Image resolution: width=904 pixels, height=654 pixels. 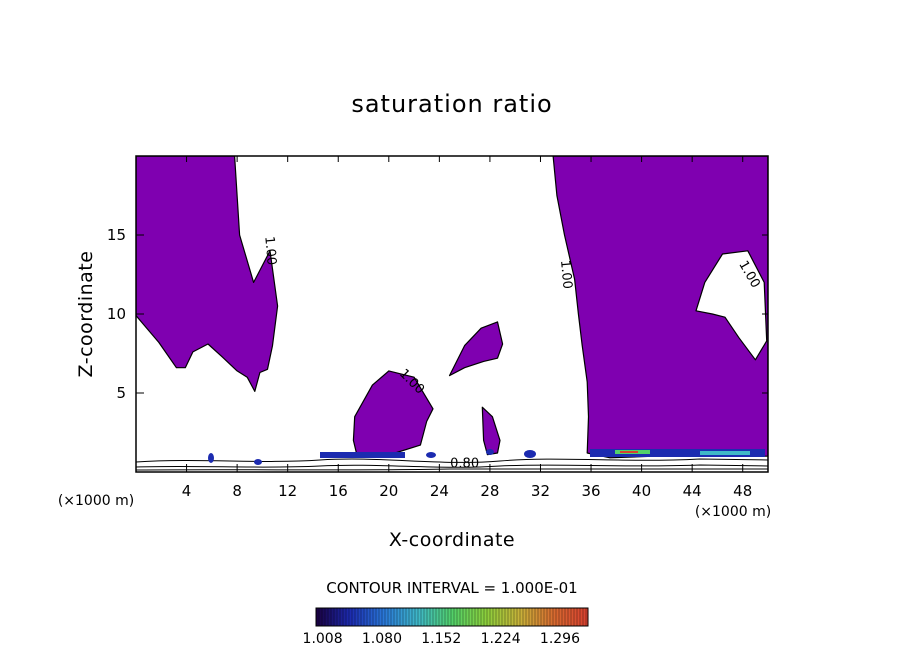 What do you see at coordinates (269, 251) in the screenshot?
I see `contour-label-0: 1.00` at bounding box center [269, 251].